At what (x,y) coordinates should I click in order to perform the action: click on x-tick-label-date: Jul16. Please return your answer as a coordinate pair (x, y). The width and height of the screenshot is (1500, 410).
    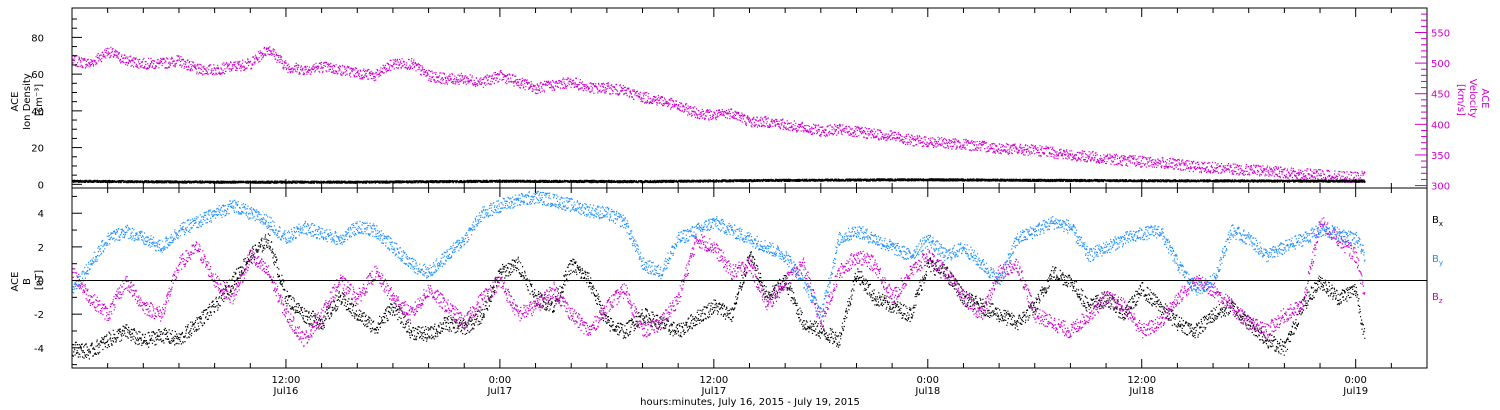
    Looking at the image, I should click on (286, 391).